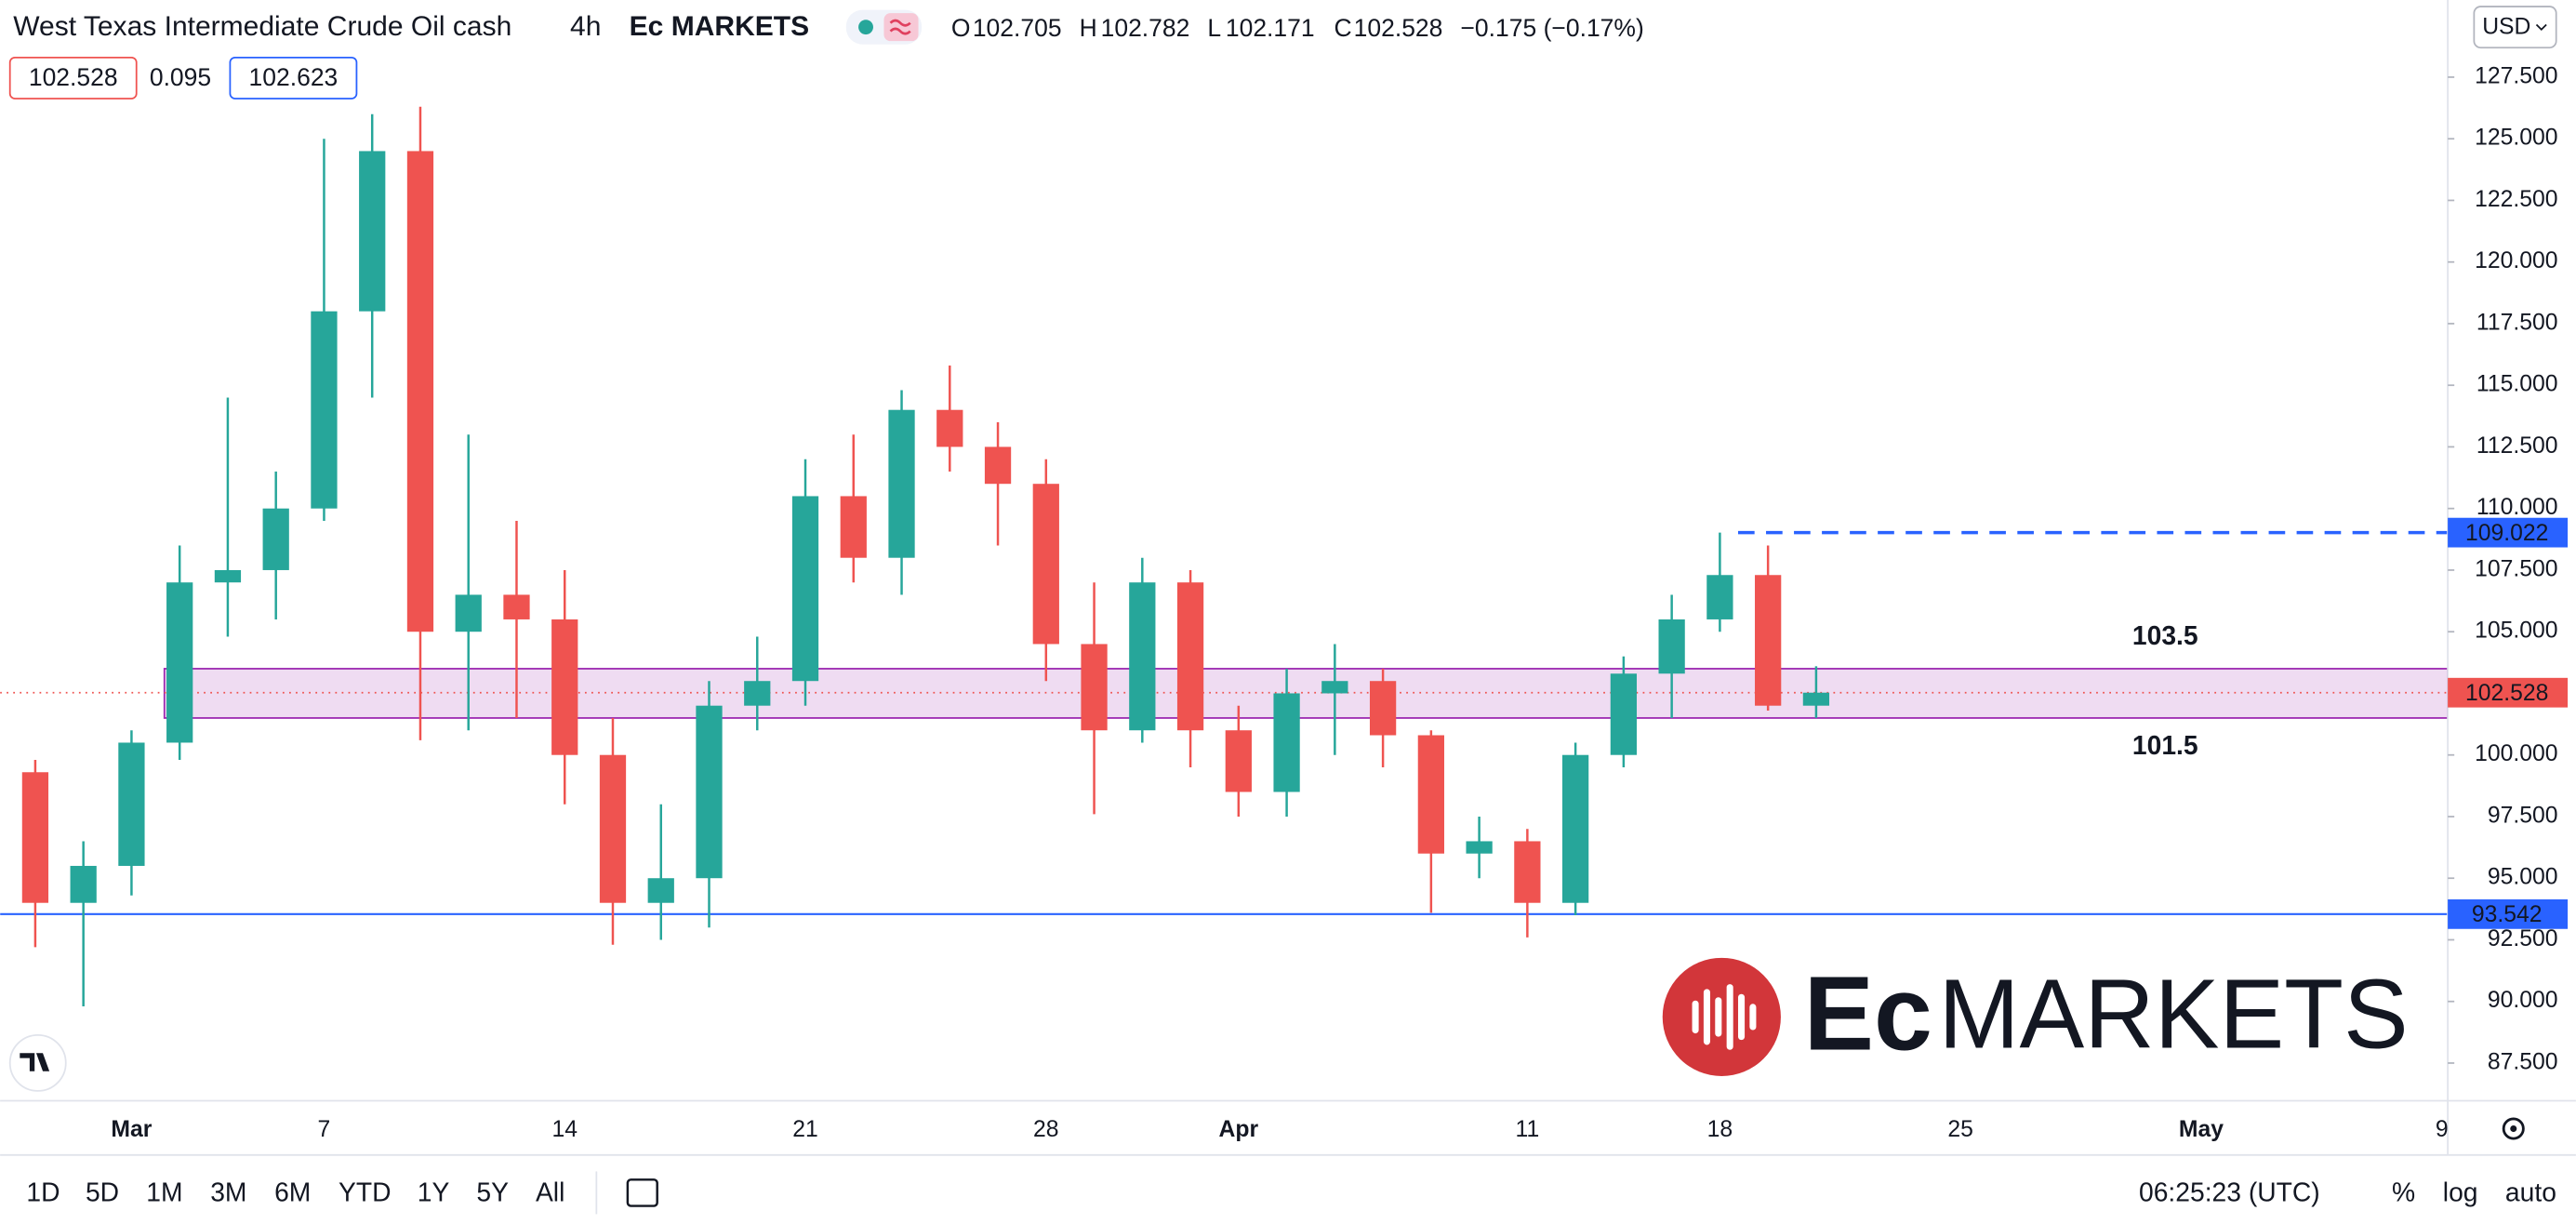 This screenshot has height=1224, width=2576. Describe the element at coordinates (1046, 1129) in the screenshot. I see `x-tick-label: 28` at that location.